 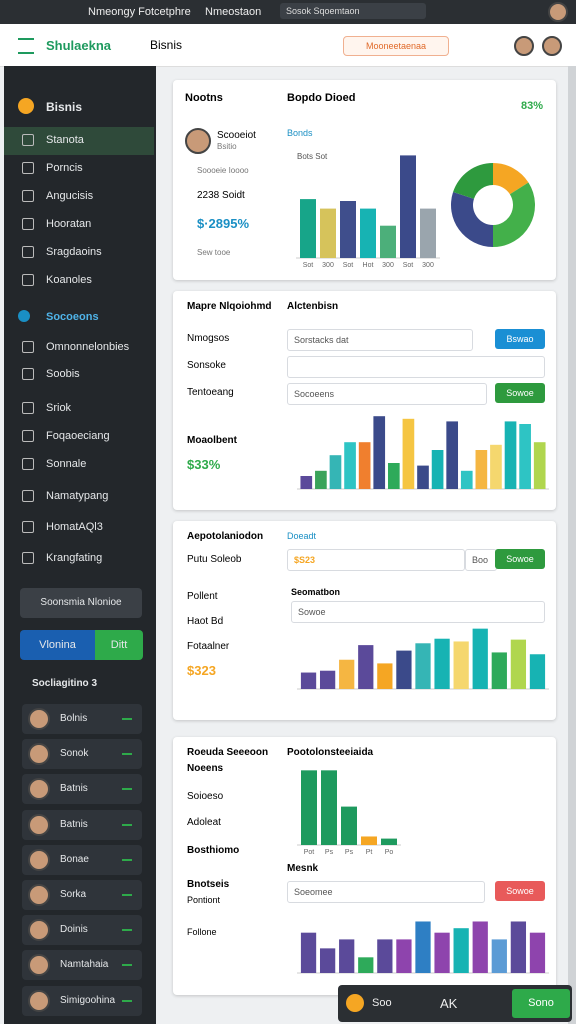 What do you see at coordinates (74, 754) in the screenshot?
I see `person-name: Sonok` at bounding box center [74, 754].